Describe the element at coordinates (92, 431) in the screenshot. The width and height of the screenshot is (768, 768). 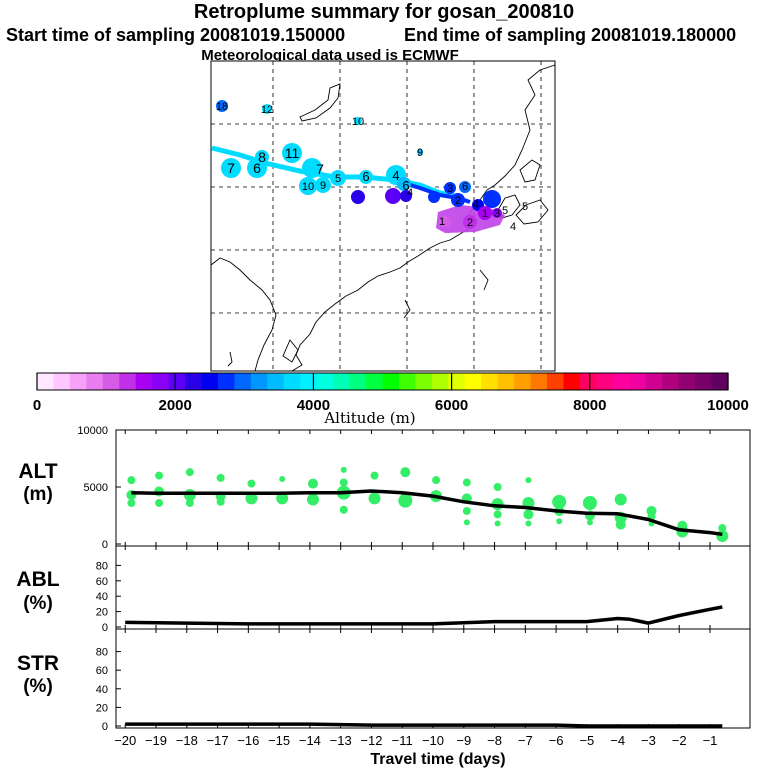
I see `y-tick-label: 10000` at that location.